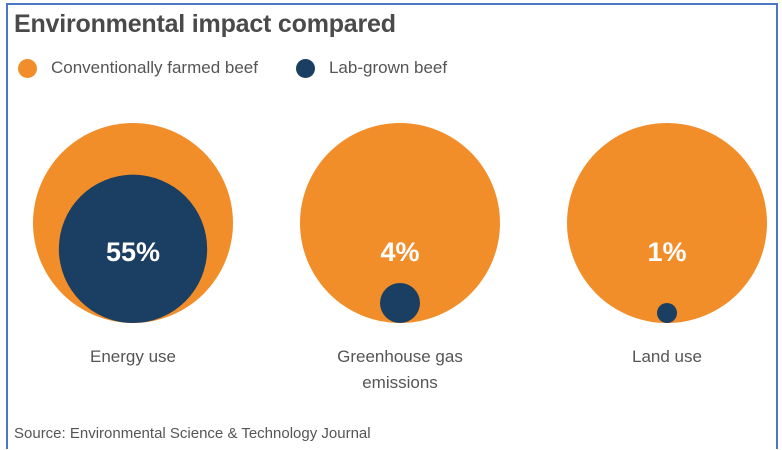 The height and width of the screenshot is (450, 782). Describe the element at coordinates (400, 356) in the screenshot. I see `category-label-greenhouse-gas-emissions-line-1: Greenhouse gas` at that location.